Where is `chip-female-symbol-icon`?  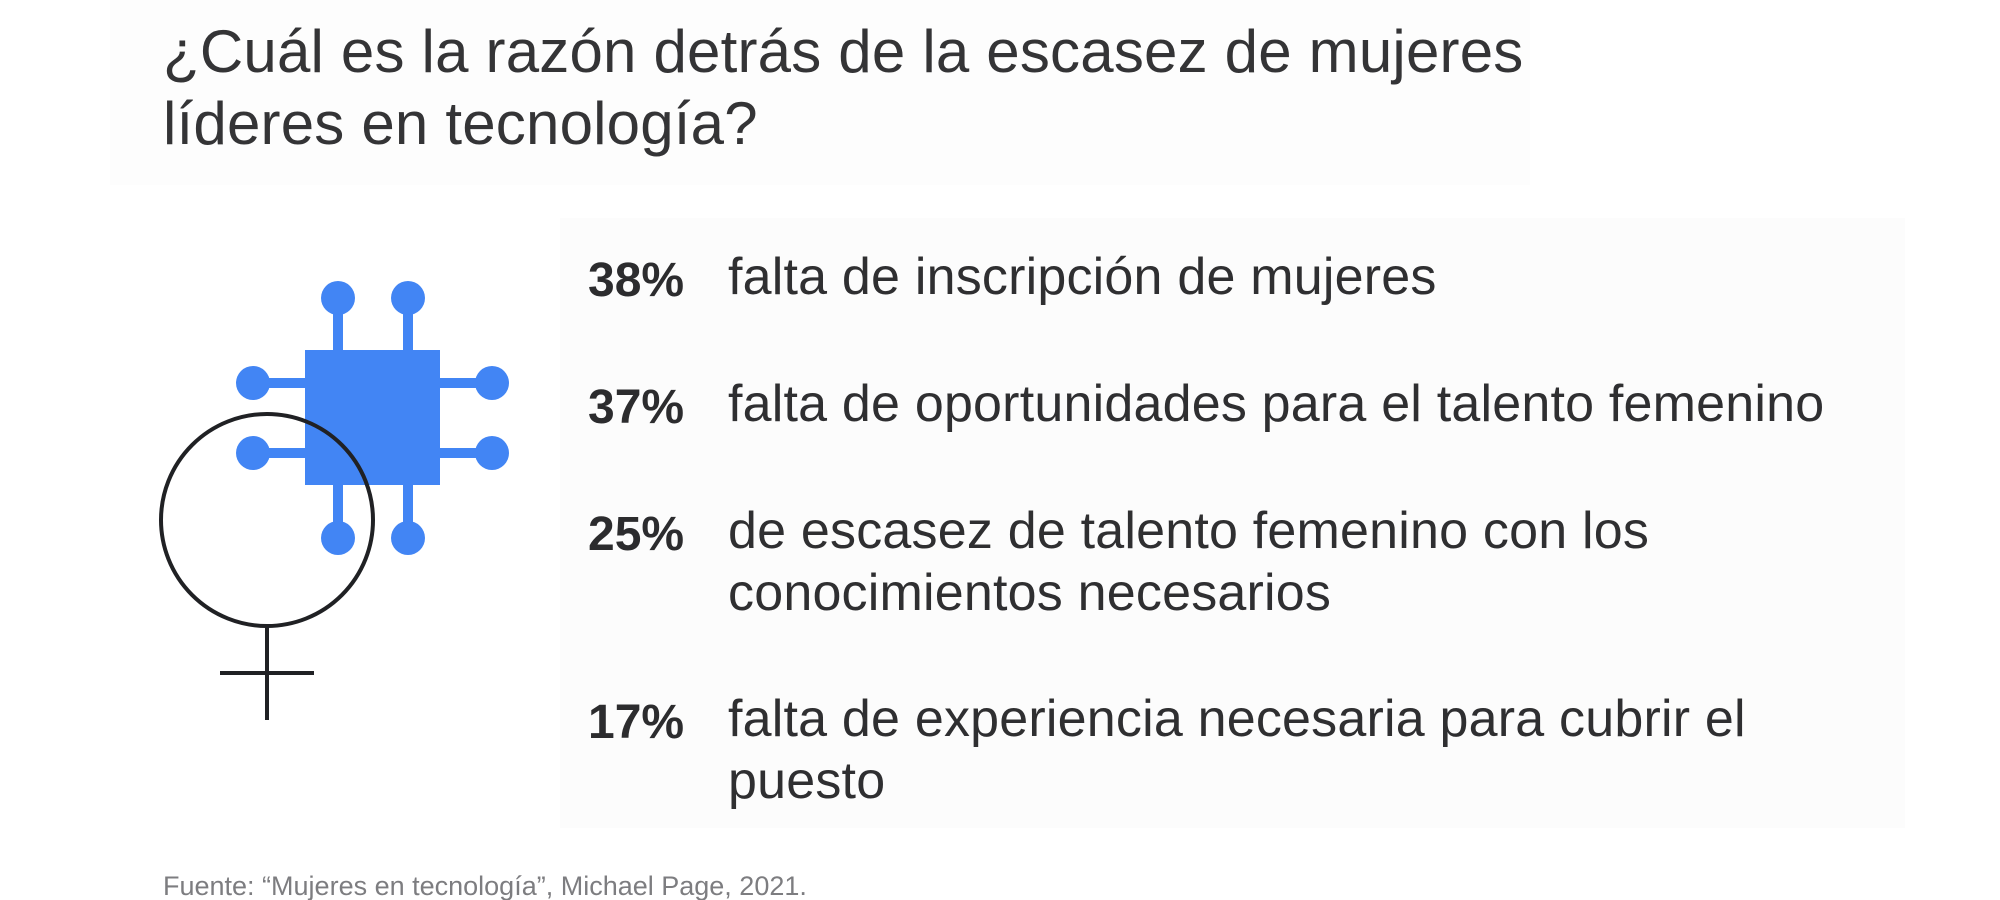
chip-female-symbol-icon is located at coordinates (334, 500).